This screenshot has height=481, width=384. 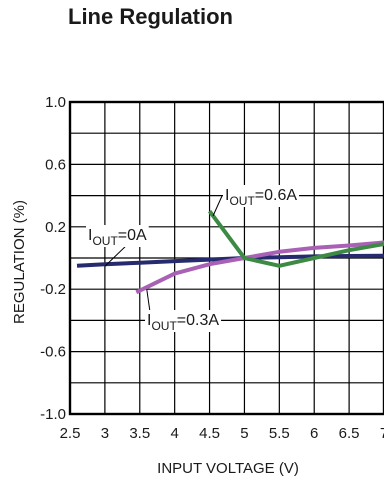 I want to click on series-annotation: IOUT=0A, so click(x=117, y=237).